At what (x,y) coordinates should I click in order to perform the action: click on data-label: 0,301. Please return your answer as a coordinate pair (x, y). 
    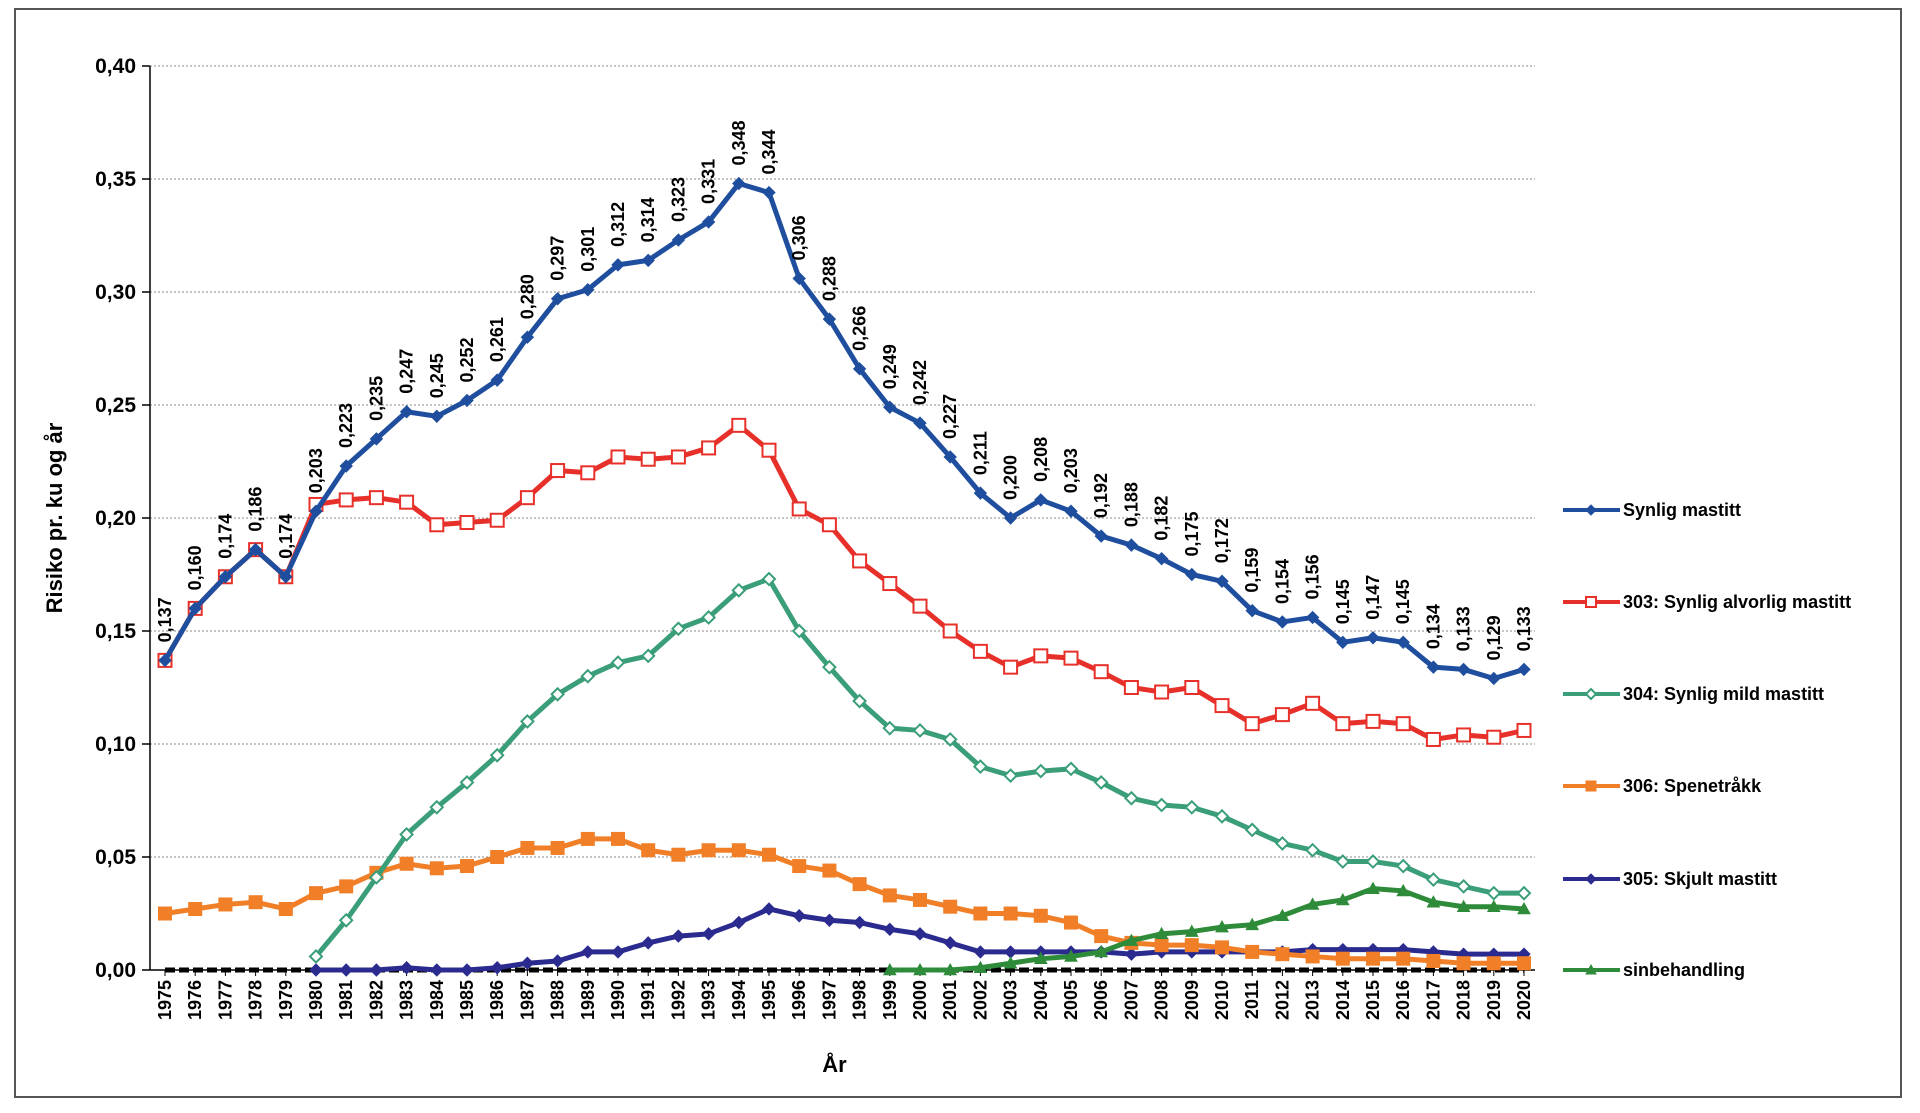
    Looking at the image, I should click on (588, 249).